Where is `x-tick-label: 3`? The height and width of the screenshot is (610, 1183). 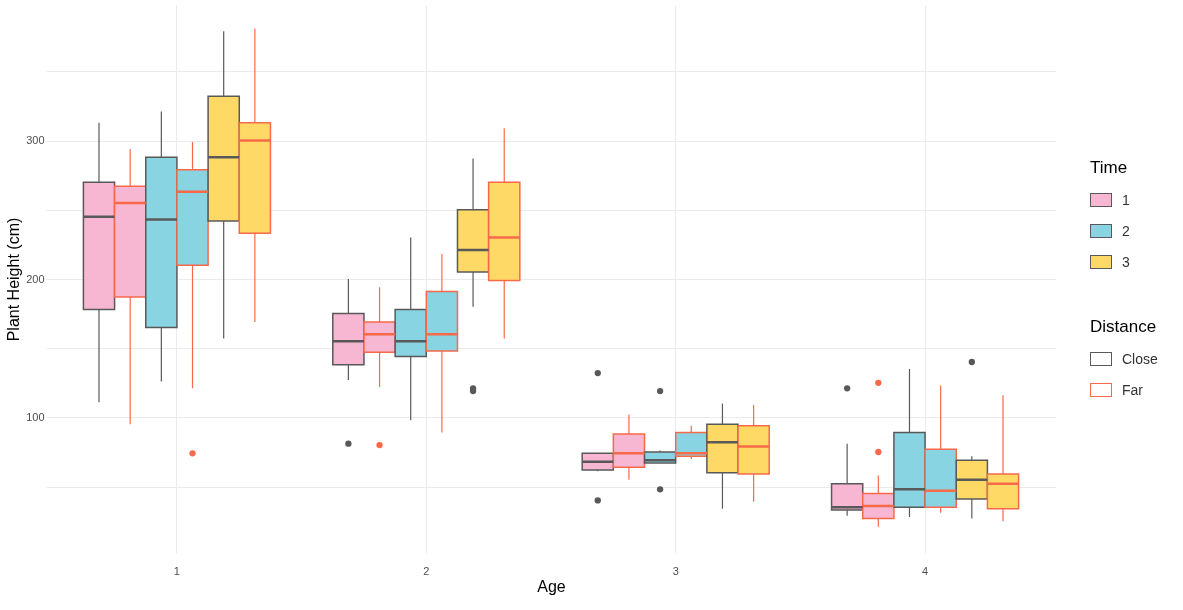 x-tick-label: 3 is located at coordinates (675, 570).